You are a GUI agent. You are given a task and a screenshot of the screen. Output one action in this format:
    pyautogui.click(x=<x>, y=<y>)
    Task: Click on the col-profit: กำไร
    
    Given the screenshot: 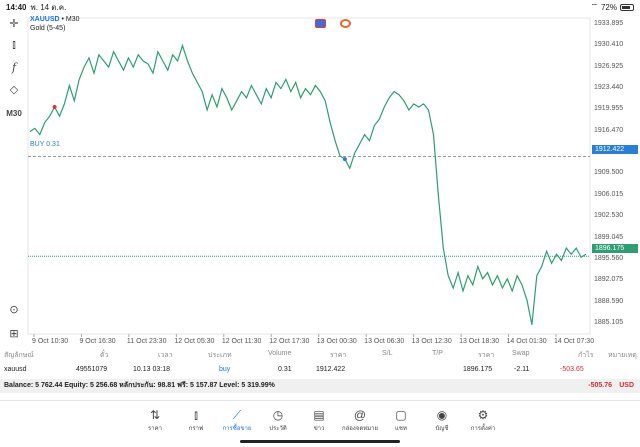 What is the action you would take?
    pyautogui.click(x=586, y=355)
    